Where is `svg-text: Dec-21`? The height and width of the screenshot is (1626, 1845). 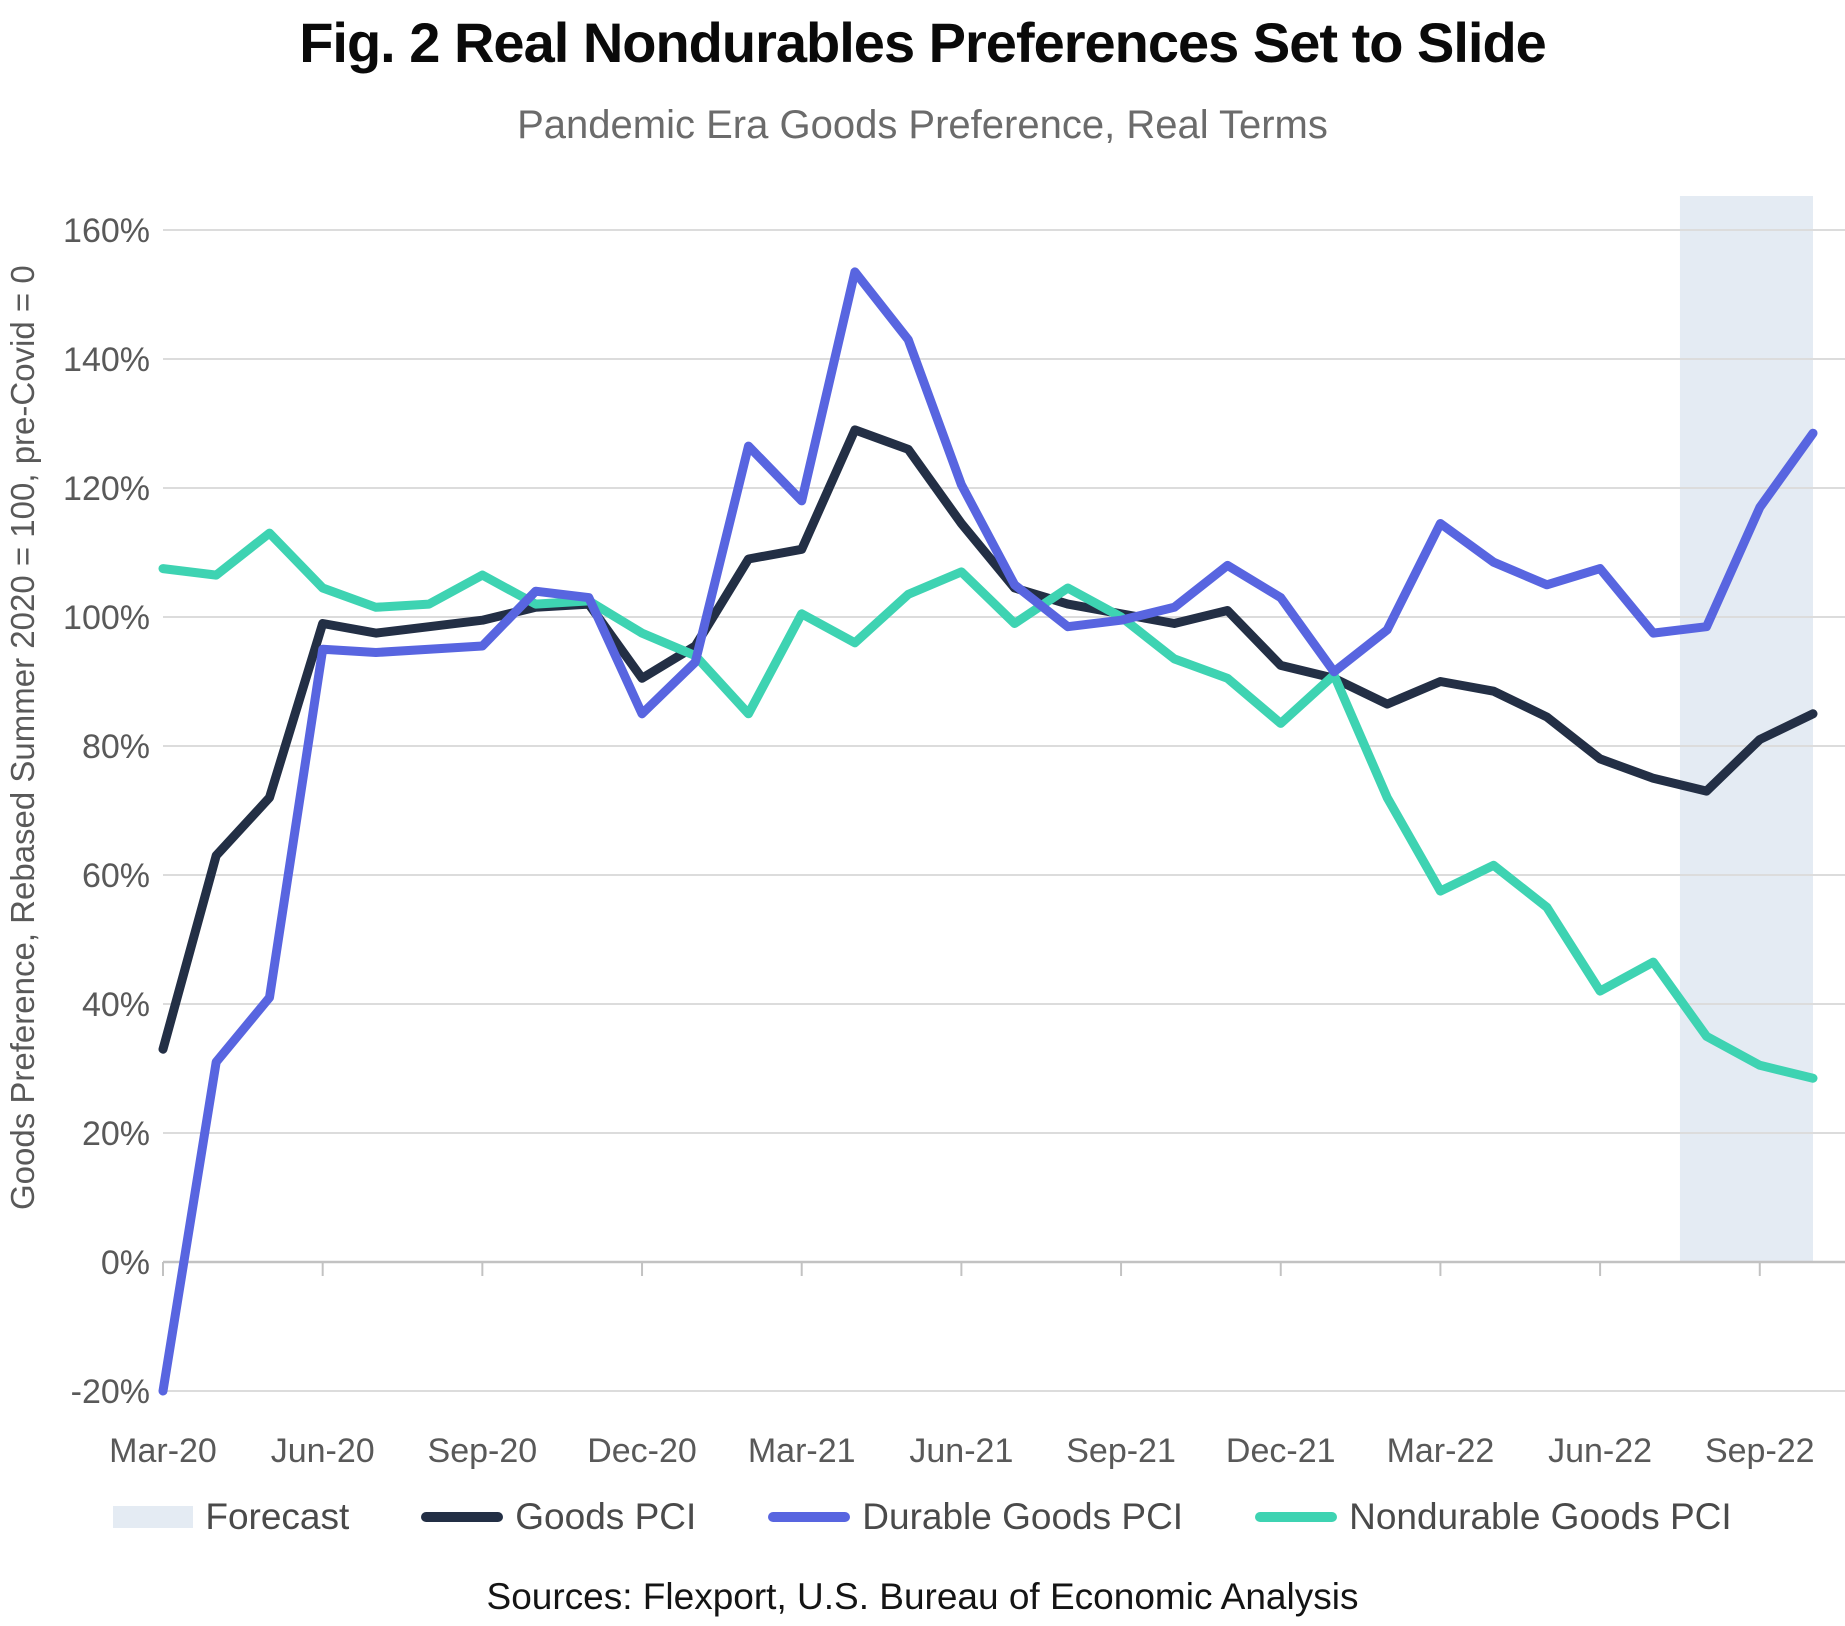
svg-text: Dec-21 is located at coordinates (1281, 1451).